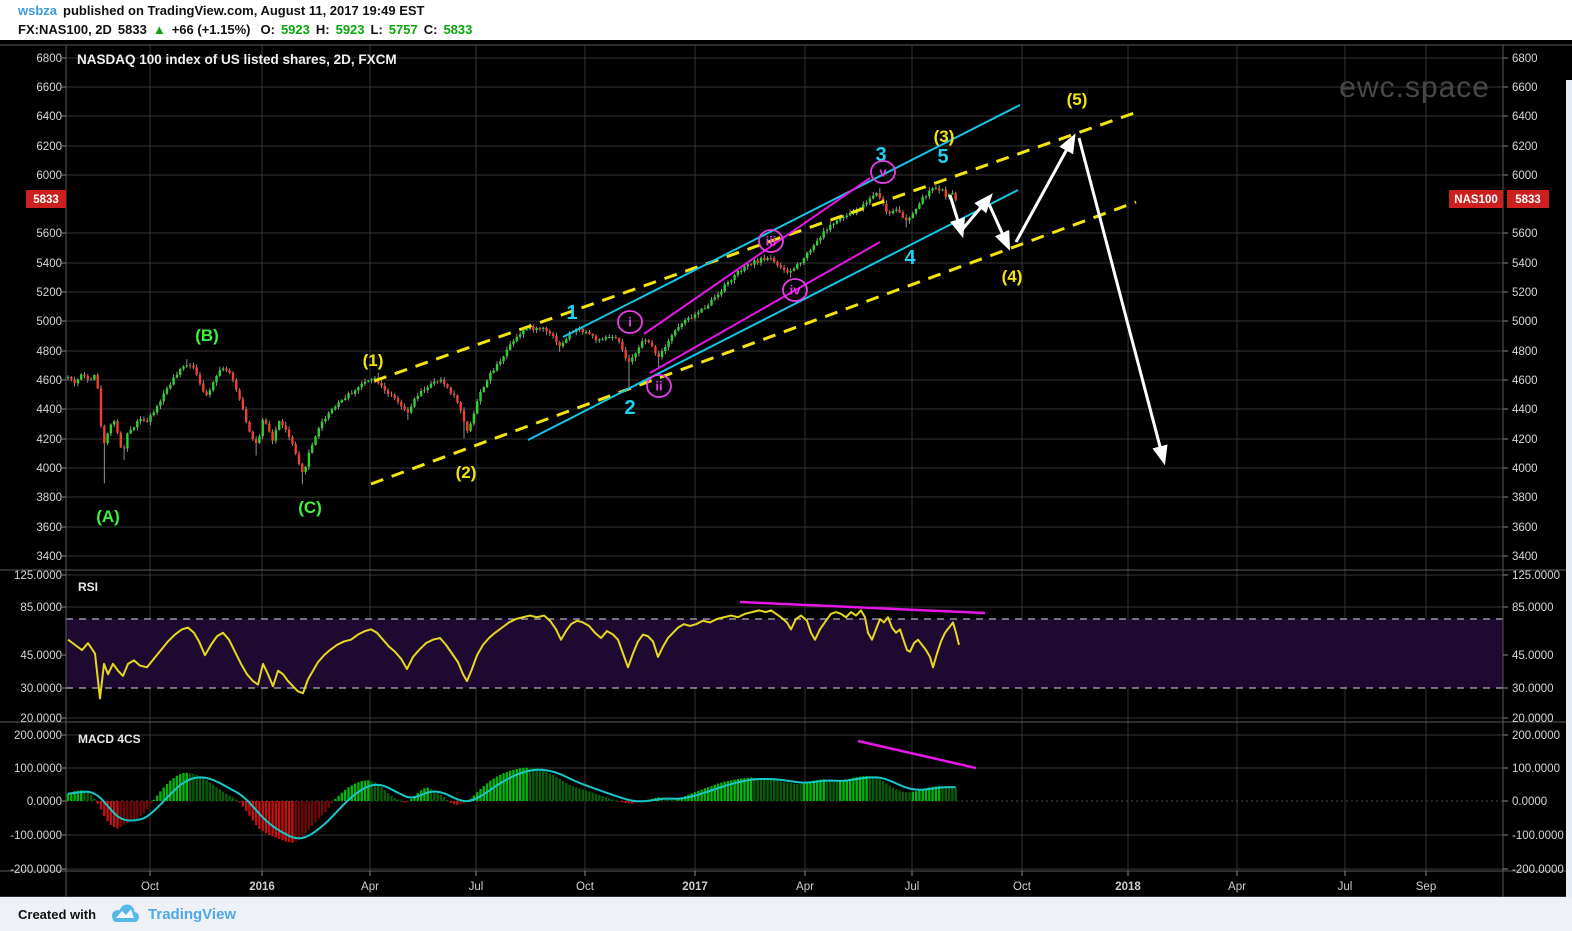  Describe the element at coordinates (1128, 887) in the screenshot. I see `time-axis-label: 2018` at that location.